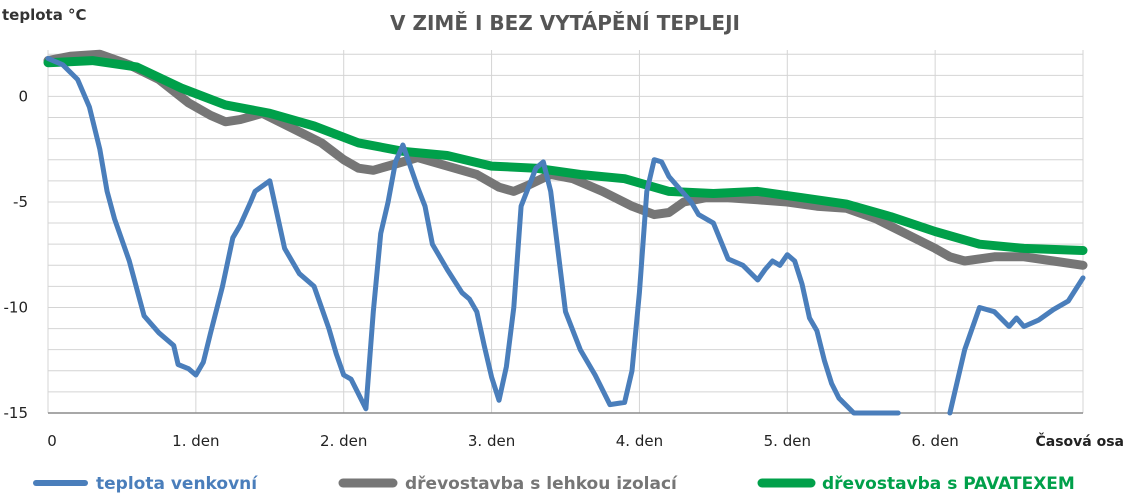 The image size is (1125, 497). What do you see at coordinates (16, 413) in the screenshot?
I see `y-tick-label: -15` at bounding box center [16, 413].